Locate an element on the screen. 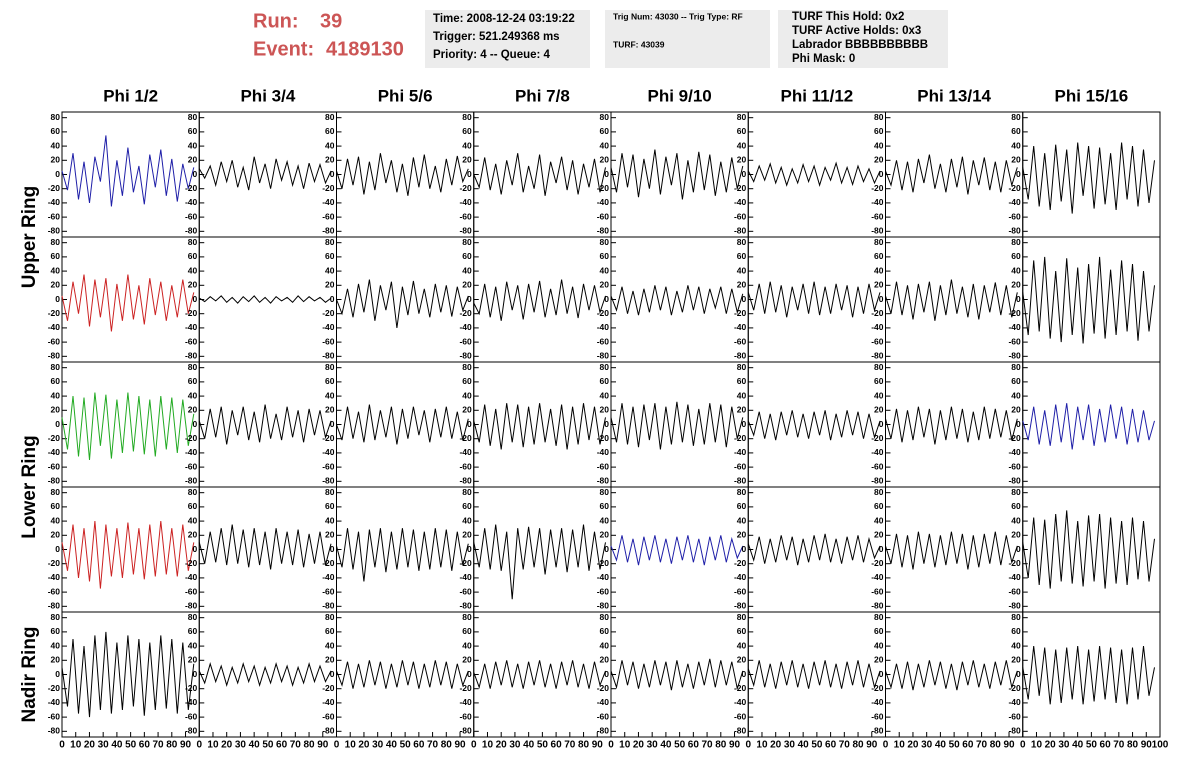 This screenshot has height=772, width=1196. x-tick-label: 50 is located at coordinates (406, 745).